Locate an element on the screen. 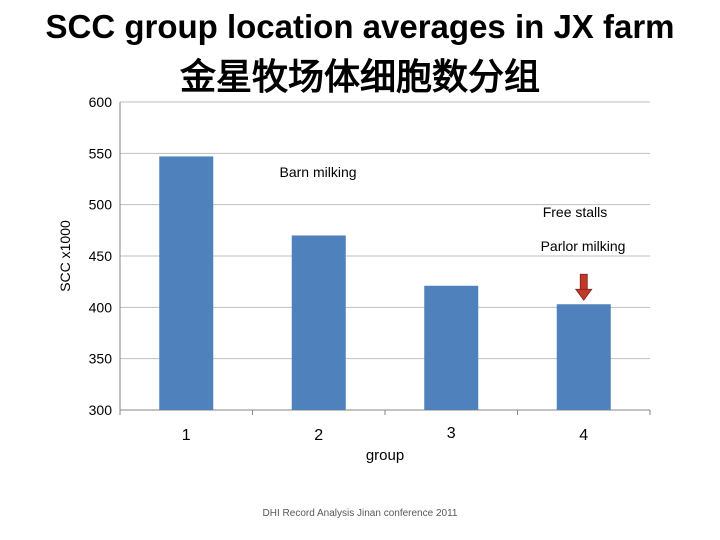  annotation-barn-milking: Barn milking is located at coordinates (317, 172).